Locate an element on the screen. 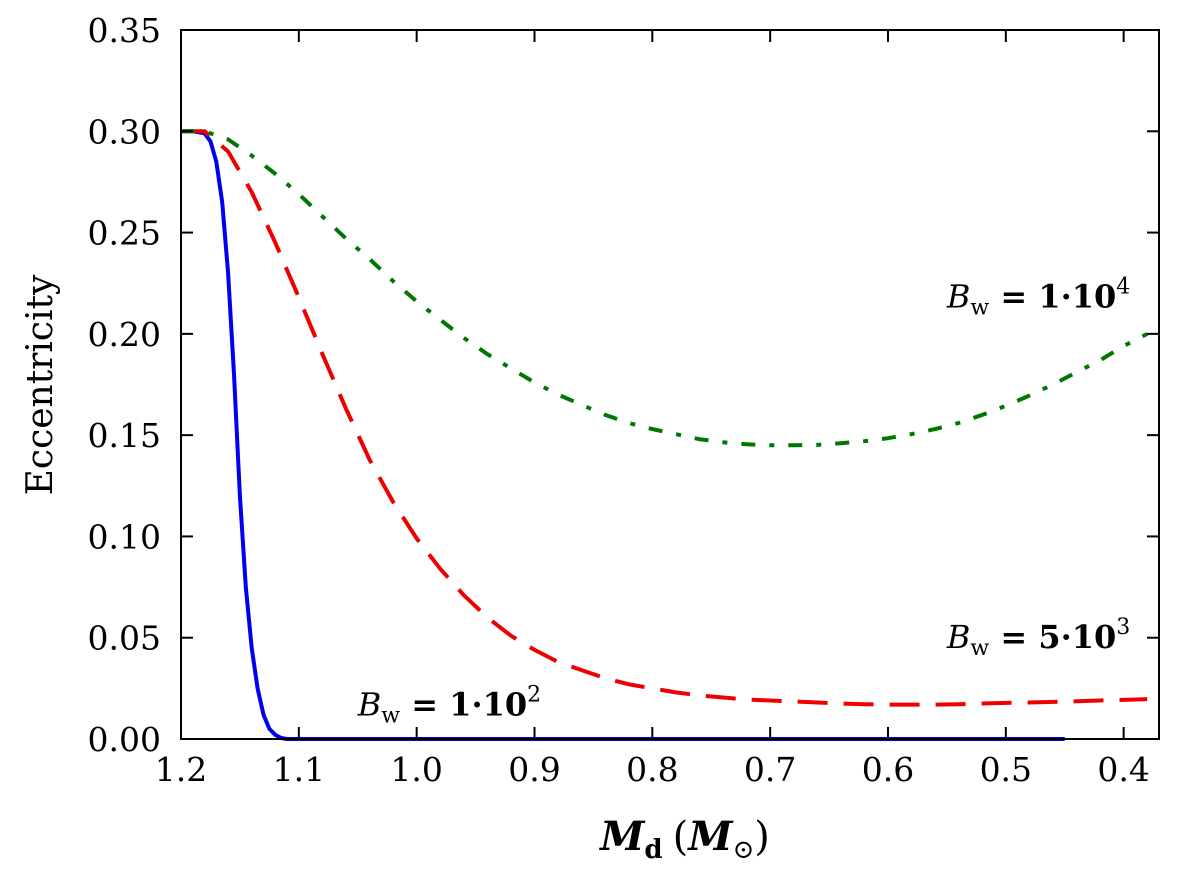  y-tick-label: 0.20 is located at coordinates (124, 334).